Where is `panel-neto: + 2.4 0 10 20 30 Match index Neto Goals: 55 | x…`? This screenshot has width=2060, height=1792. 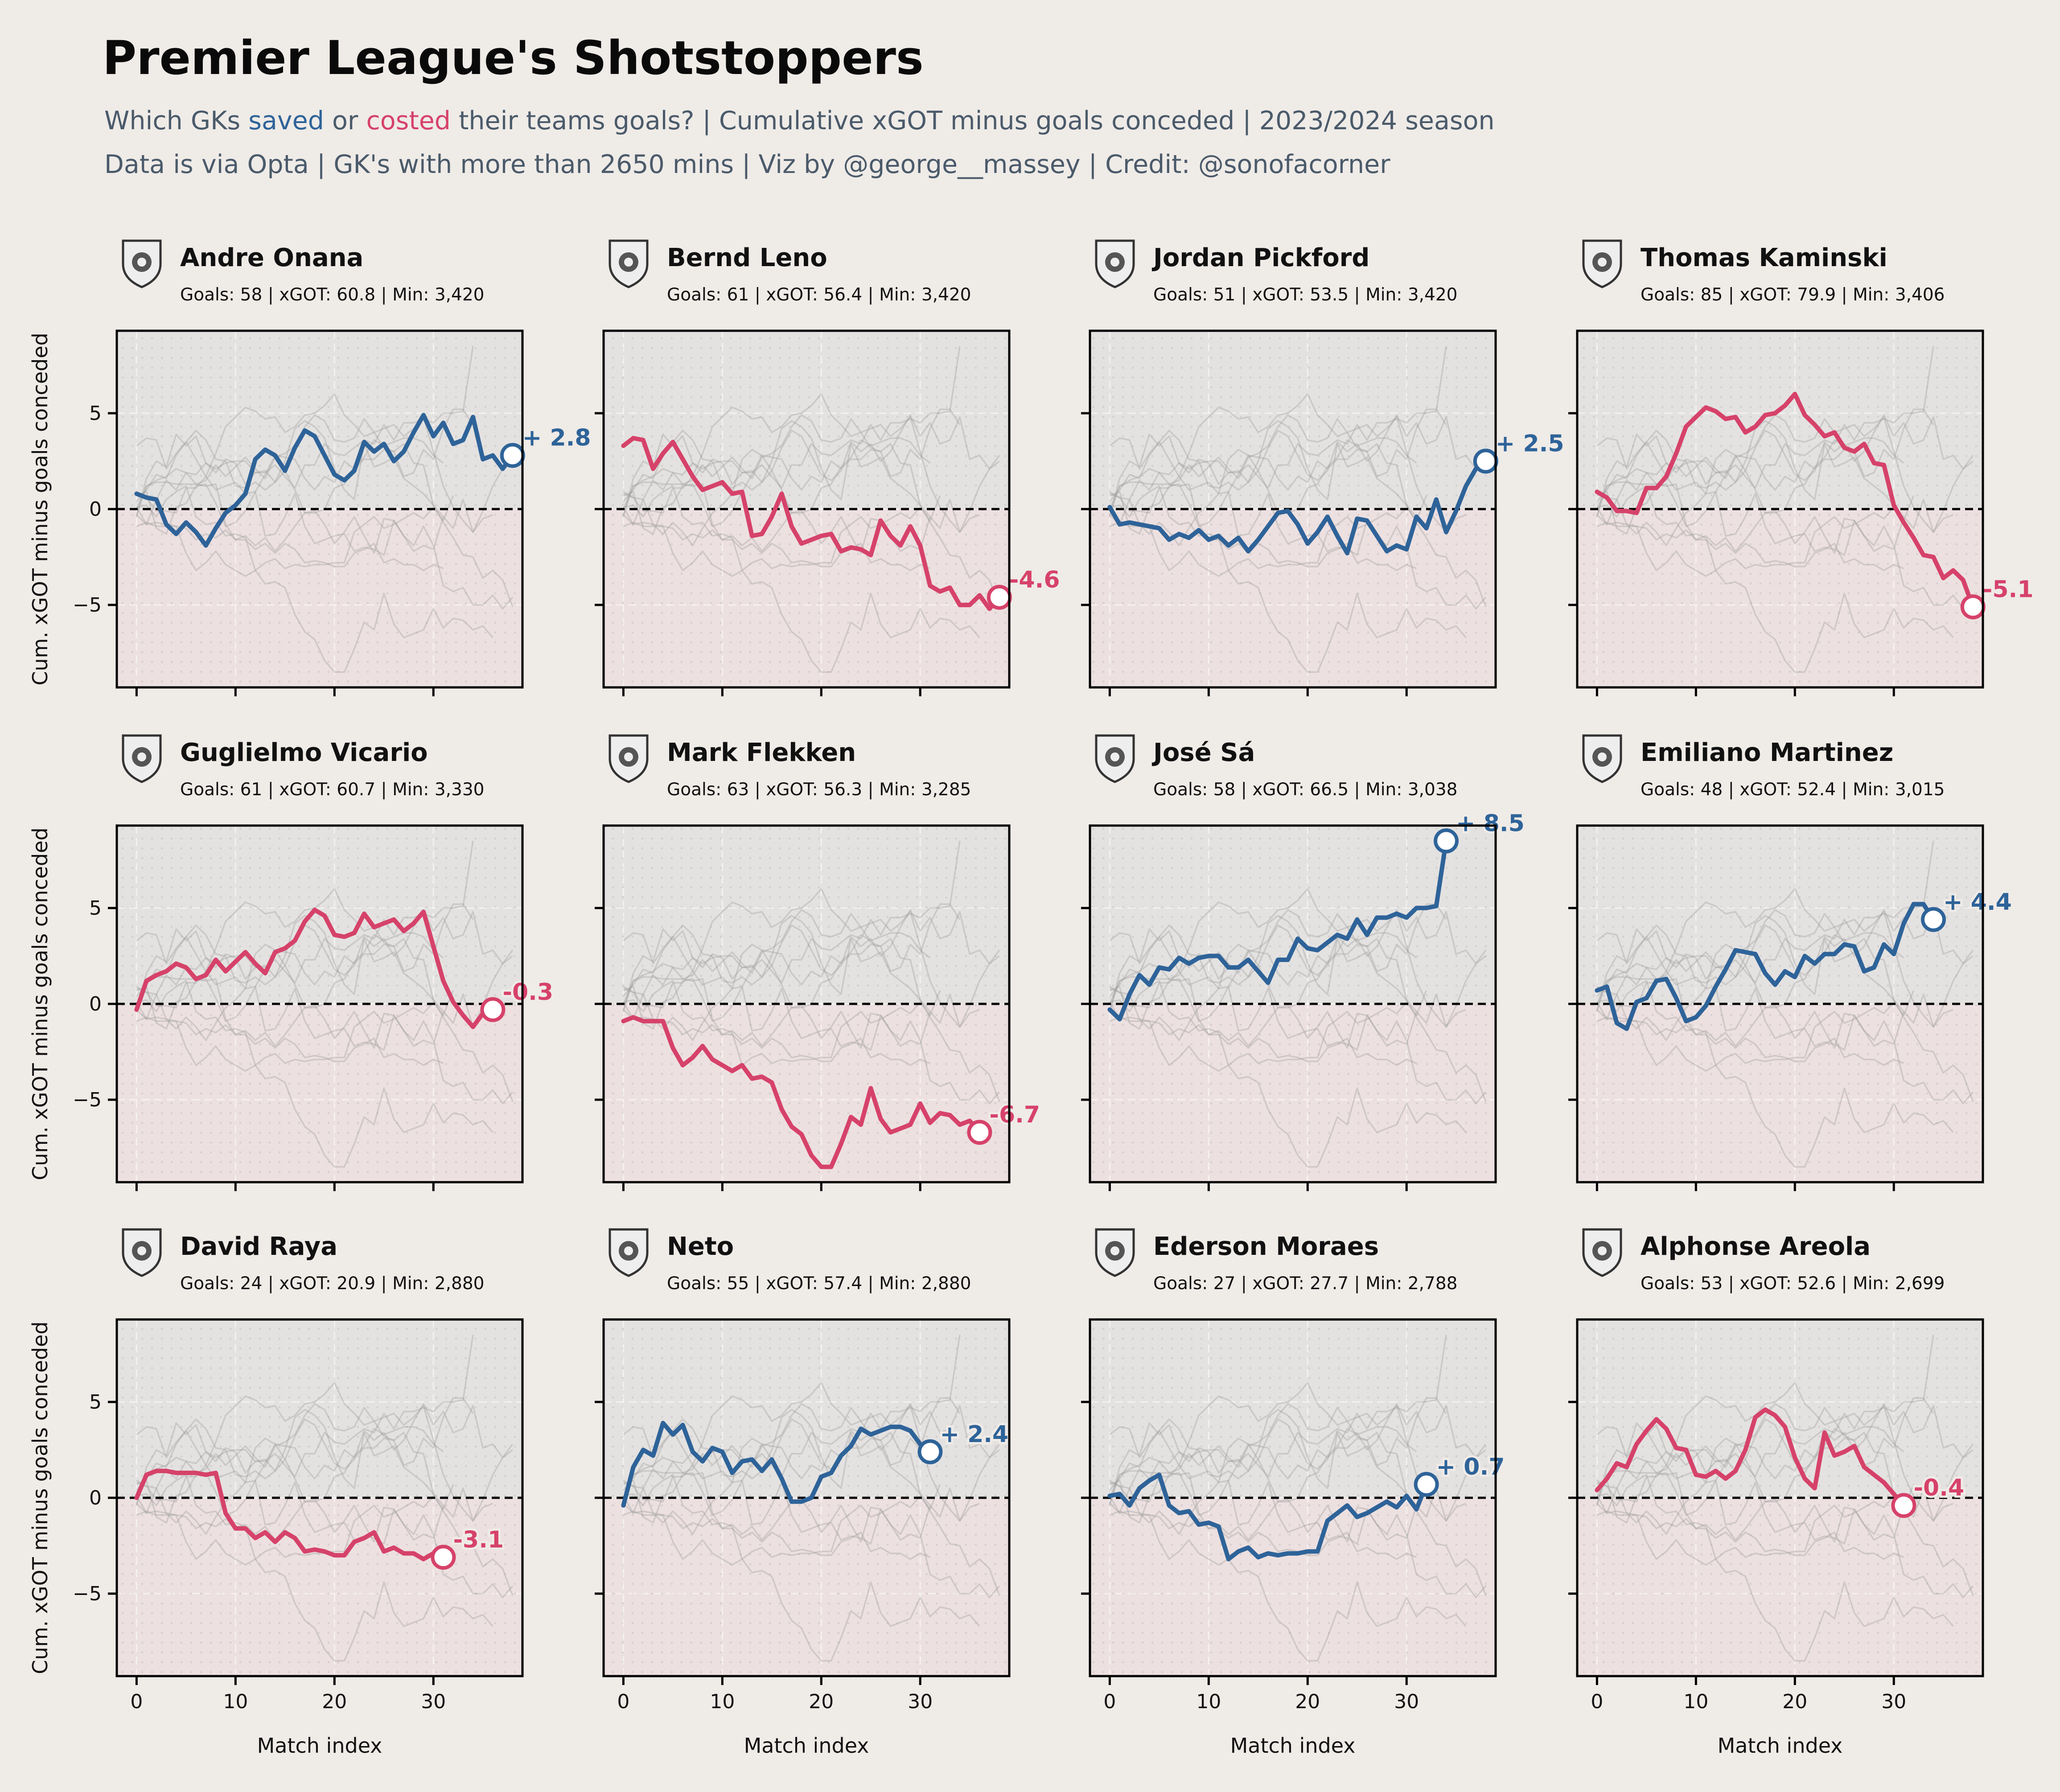
panel-neto: + 2.4 0 10 20 30 Match index Neto Goals: 55 | x… is located at coordinates (803, 1493).